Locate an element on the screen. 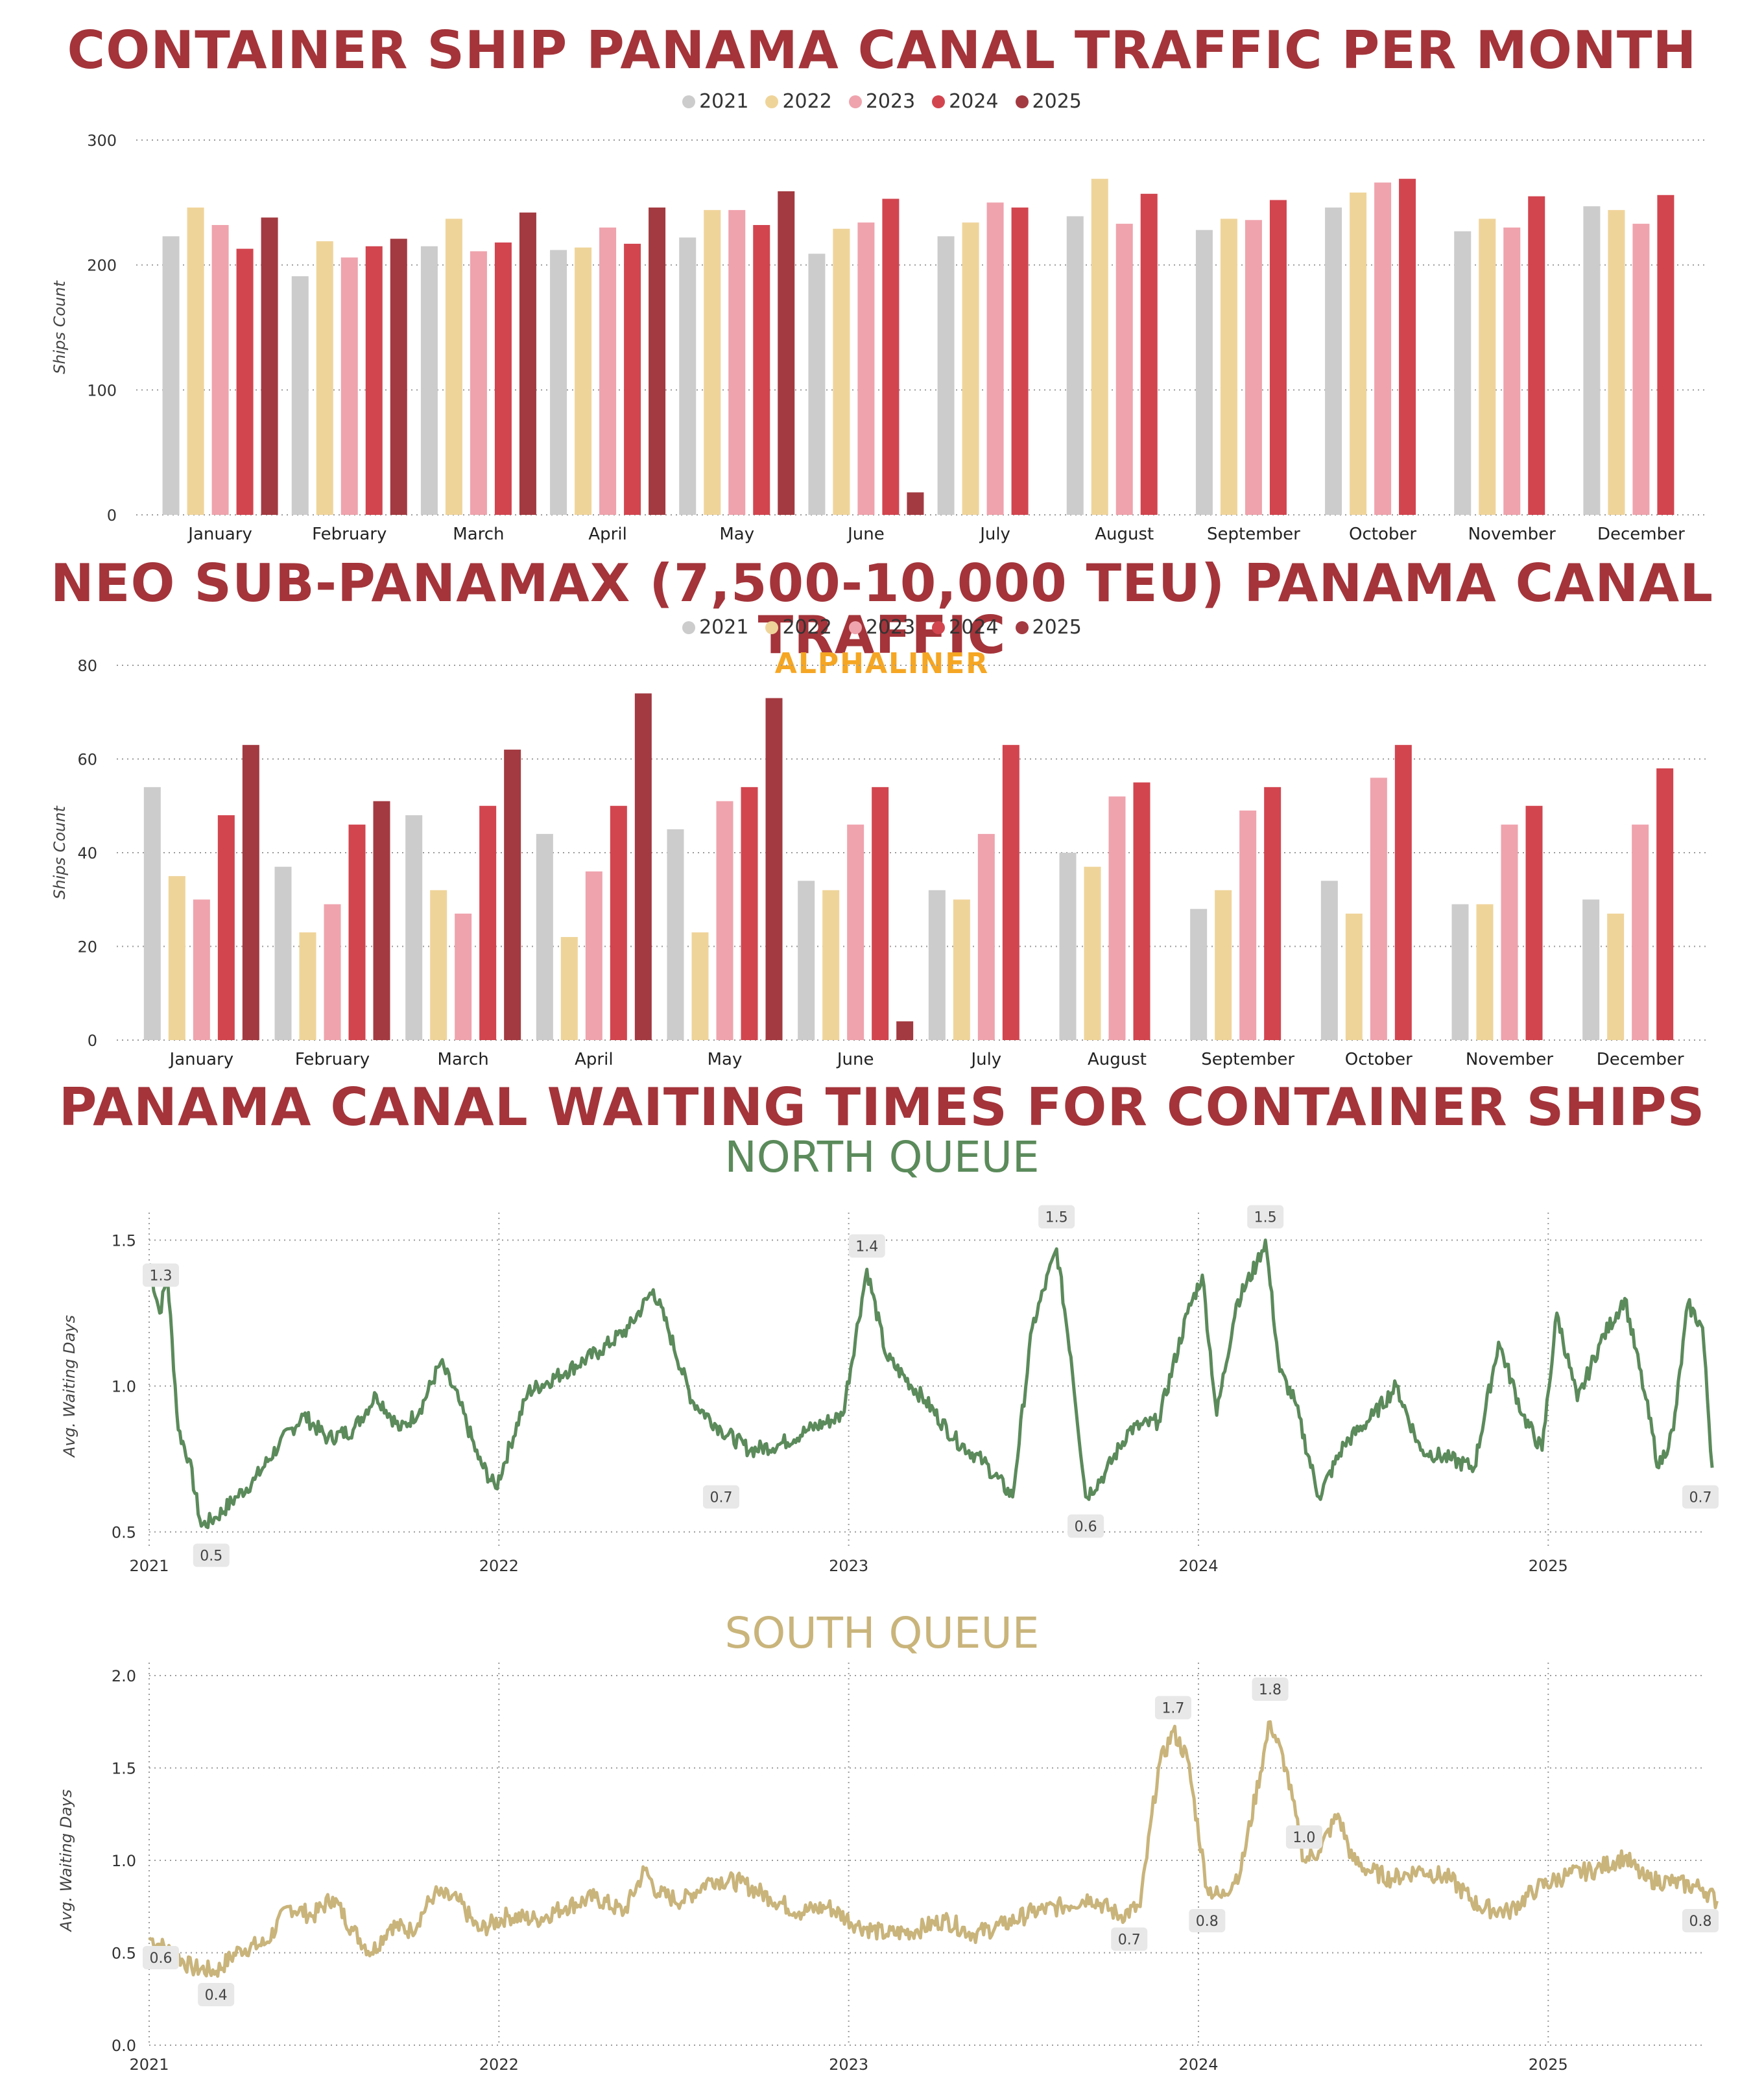 Image resolution: width=1764 pixels, height=2075 pixels. bar-january-2024 is located at coordinates (226, 928).